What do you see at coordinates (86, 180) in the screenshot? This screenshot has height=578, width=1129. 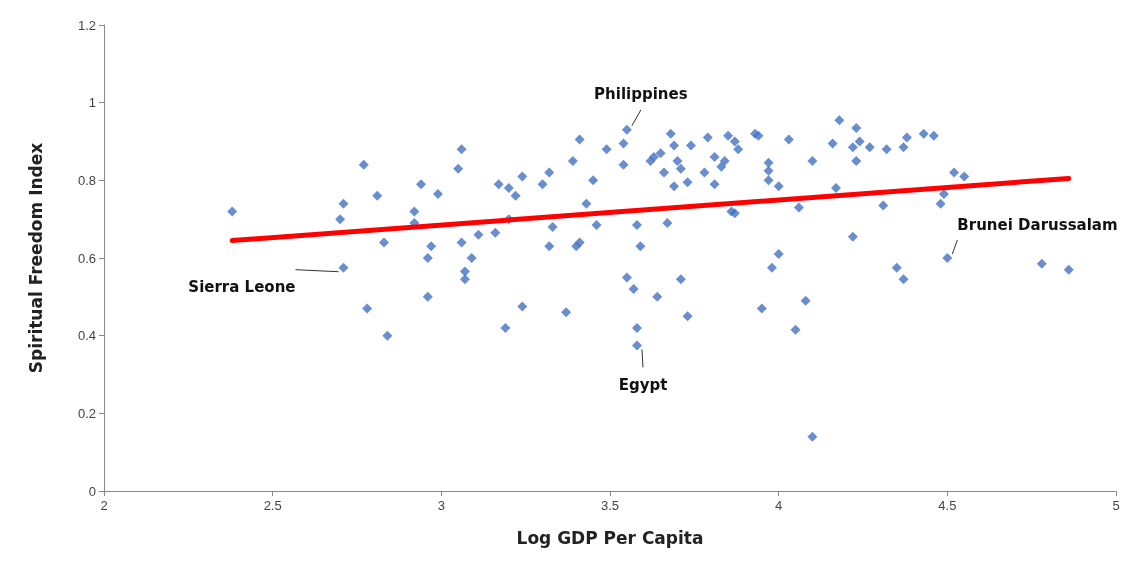 I see `y-tick-label: 0.8` at bounding box center [86, 180].